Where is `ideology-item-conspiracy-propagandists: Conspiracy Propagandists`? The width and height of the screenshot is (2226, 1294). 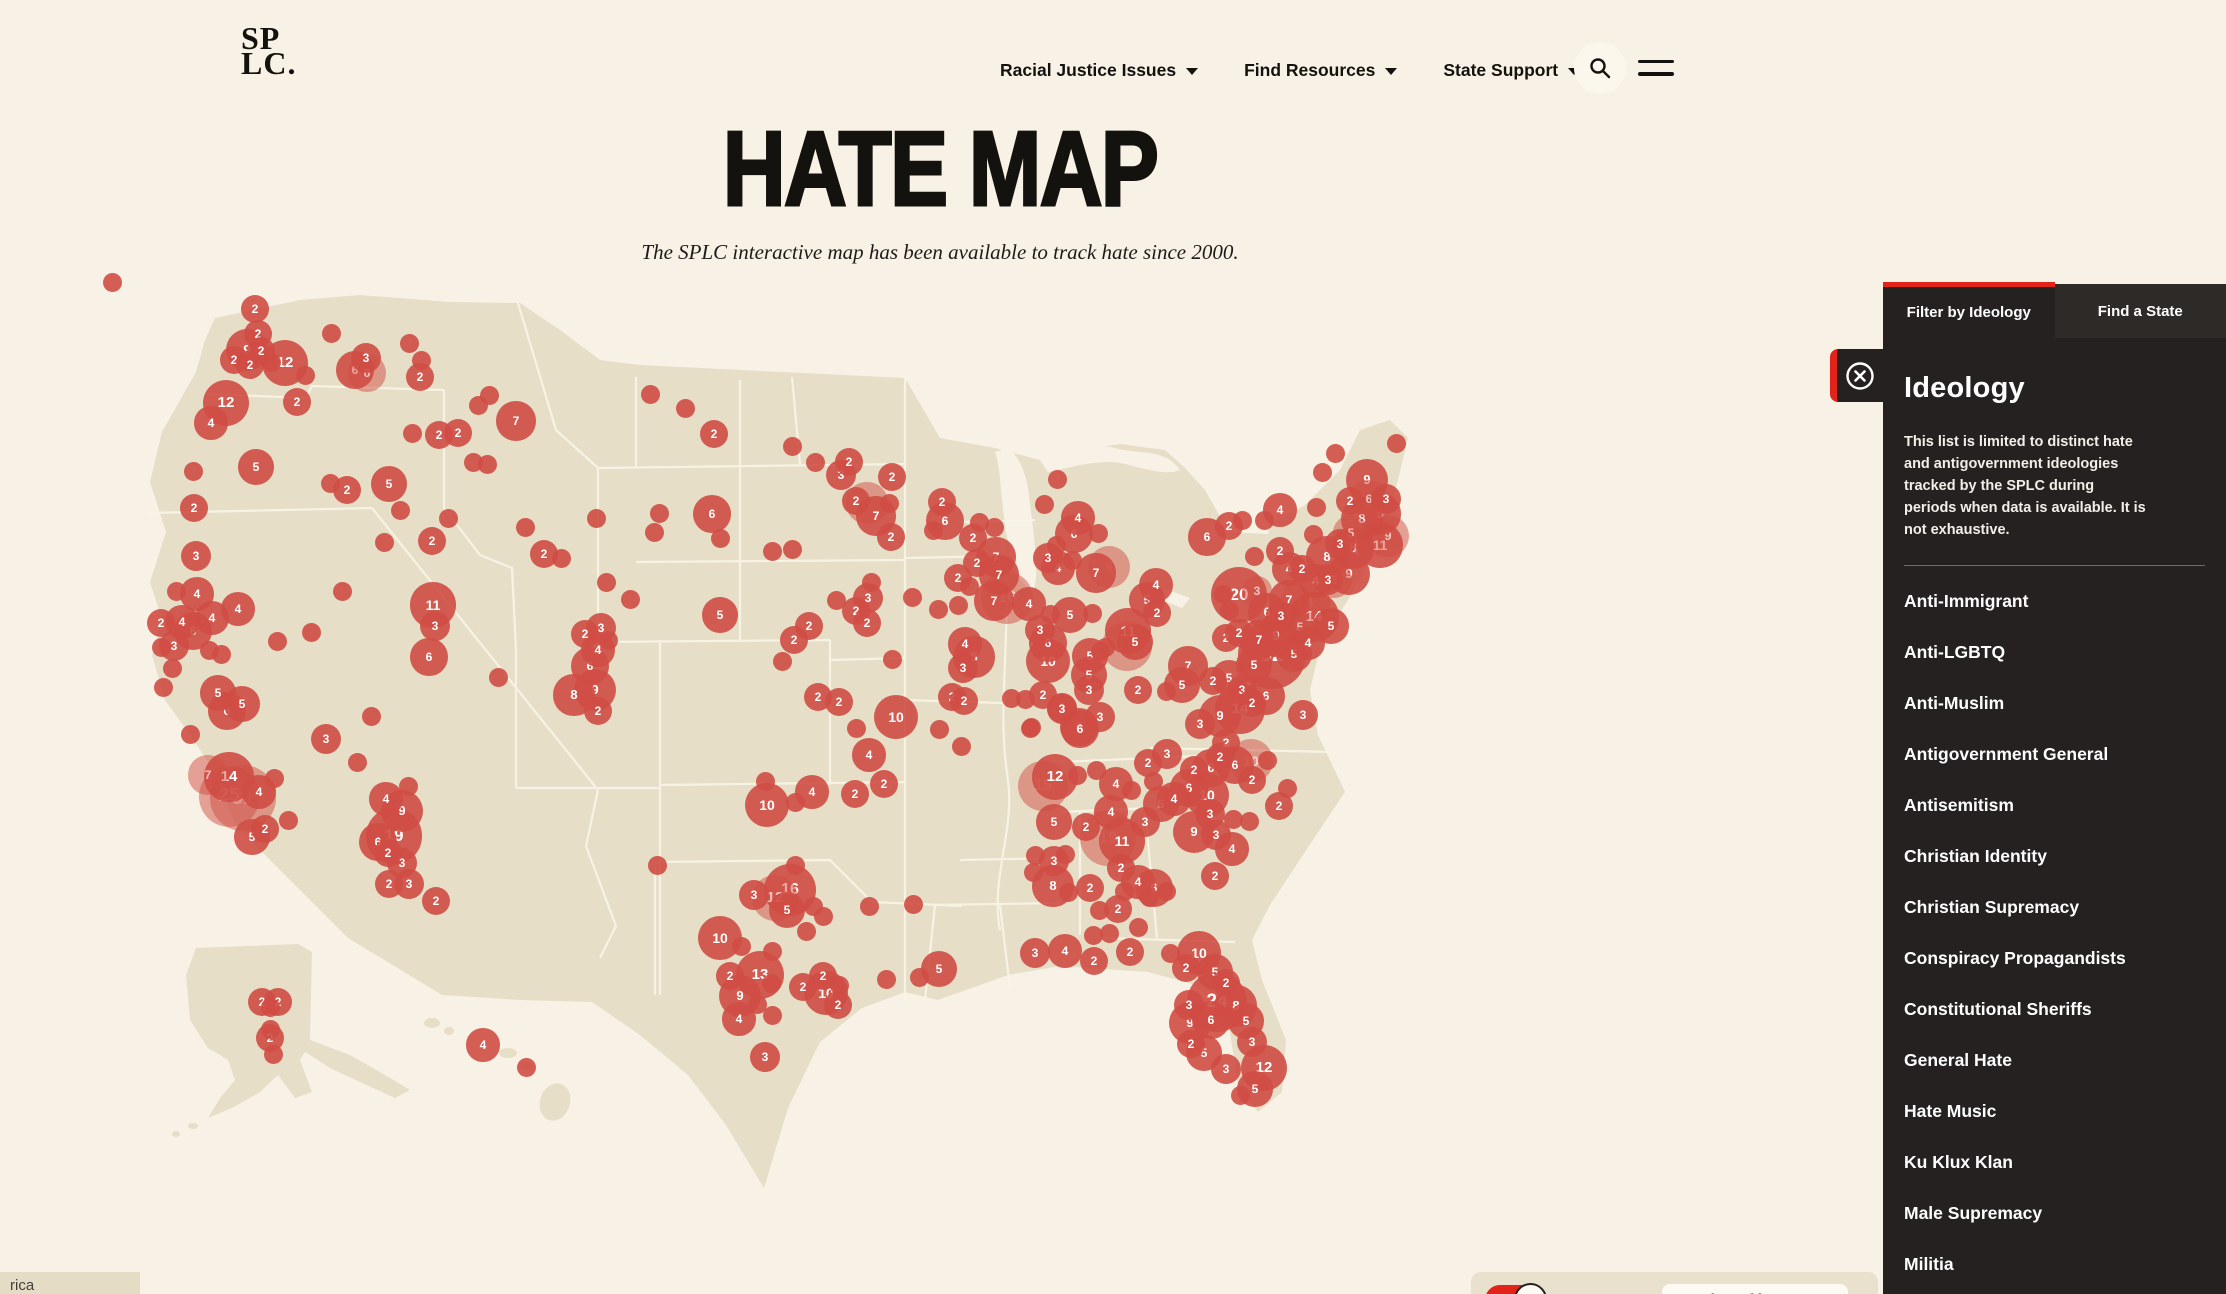
ideology-item-conspiracy-propagandists: Conspiracy Propagandists is located at coordinates (2015, 958).